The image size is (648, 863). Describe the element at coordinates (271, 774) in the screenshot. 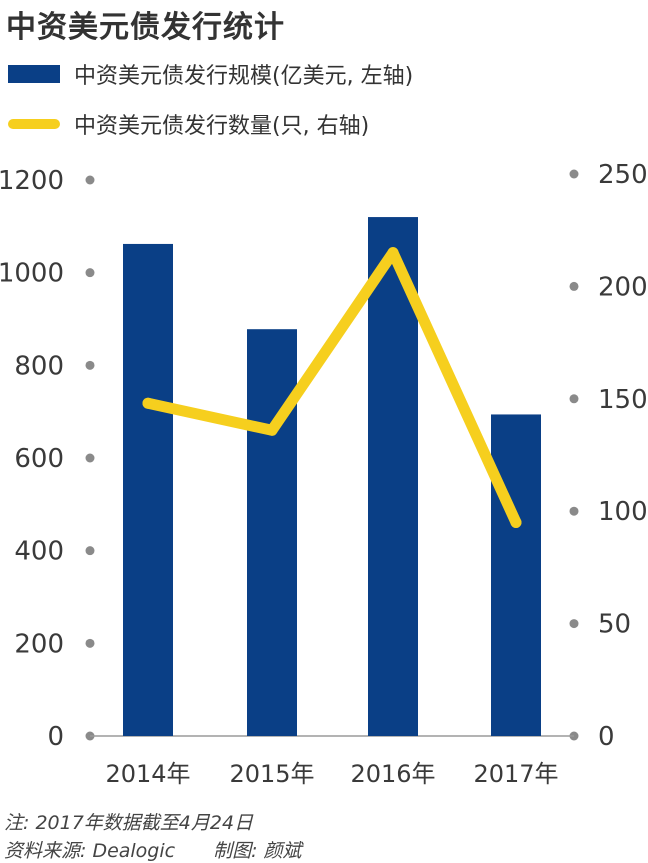

I see `x-axis-label: 2015年` at that location.